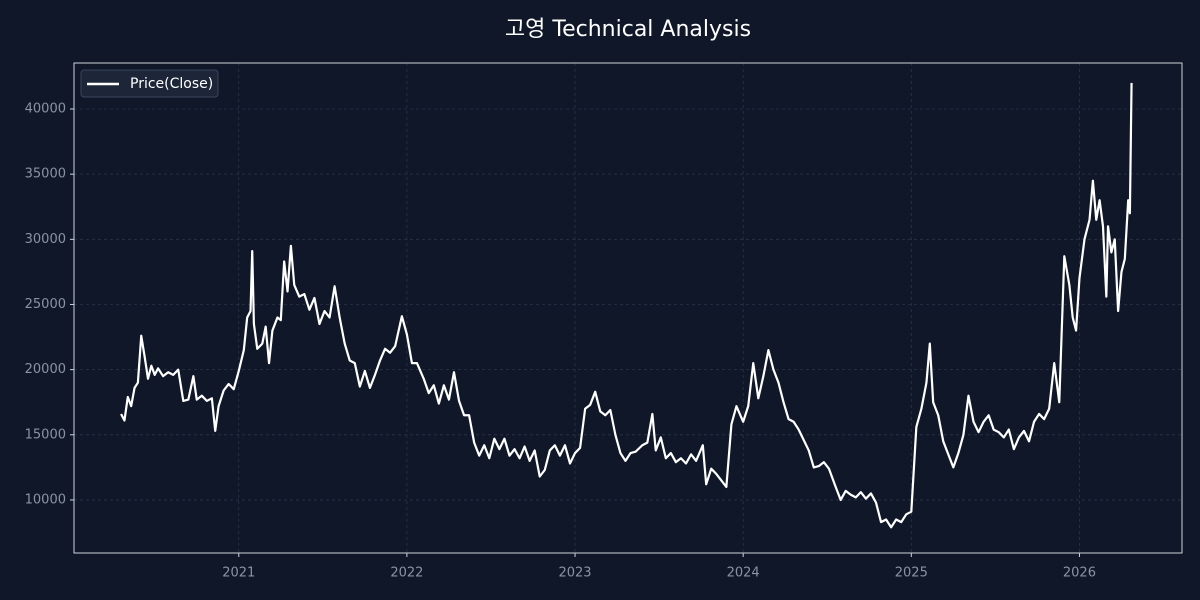 This screenshot has height=600, width=1200. I want to click on x-tick-label: 2022, so click(406, 573).